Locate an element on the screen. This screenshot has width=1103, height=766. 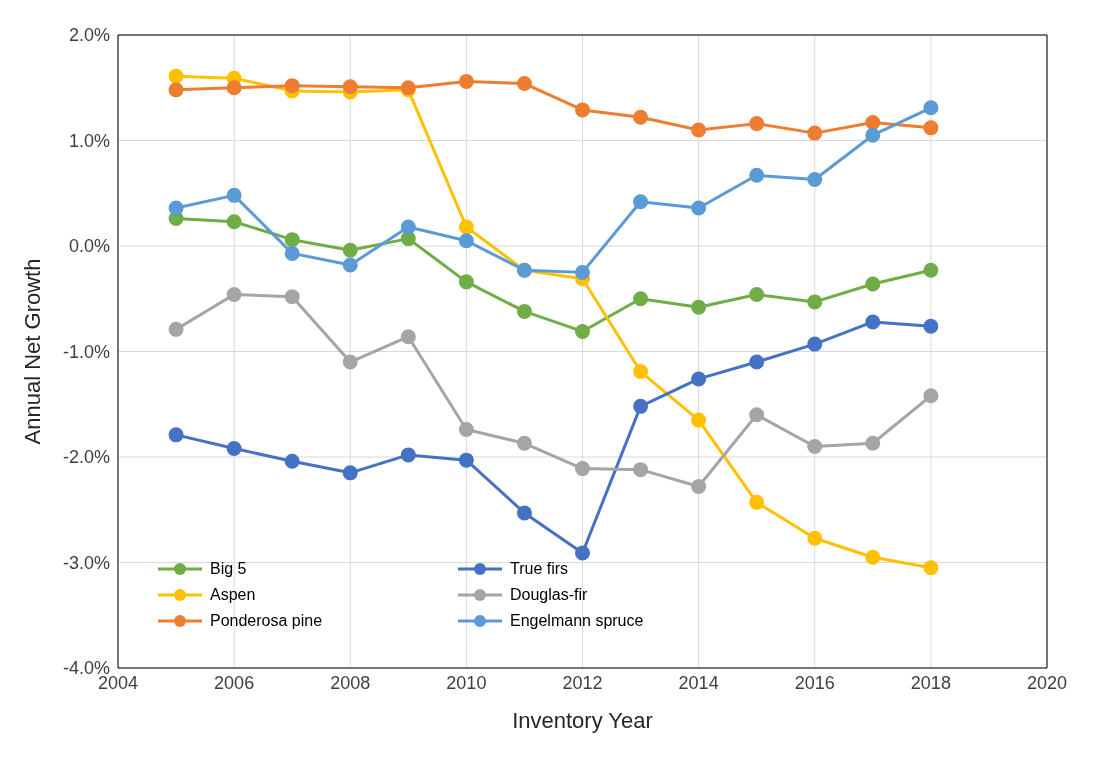
legend-label: Aspen is located at coordinates (233, 595).